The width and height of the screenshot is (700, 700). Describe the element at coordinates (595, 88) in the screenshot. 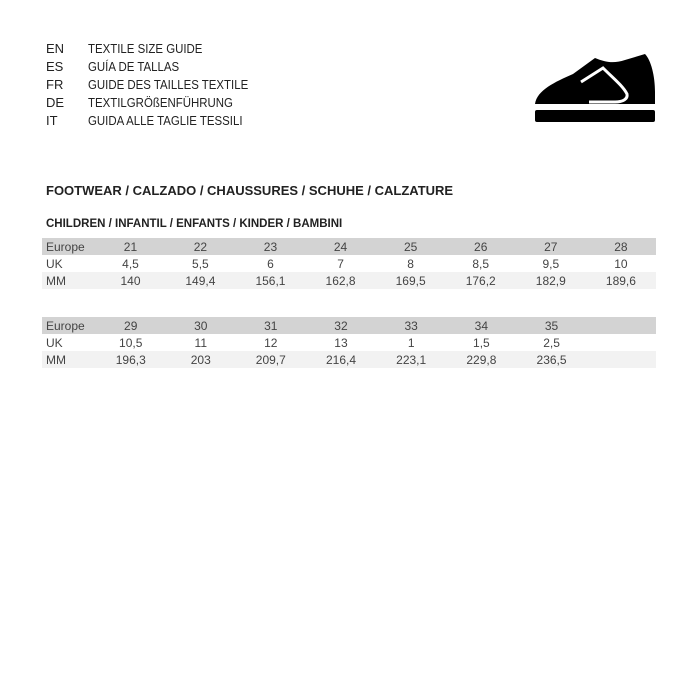

I see `shoe-icon` at that location.